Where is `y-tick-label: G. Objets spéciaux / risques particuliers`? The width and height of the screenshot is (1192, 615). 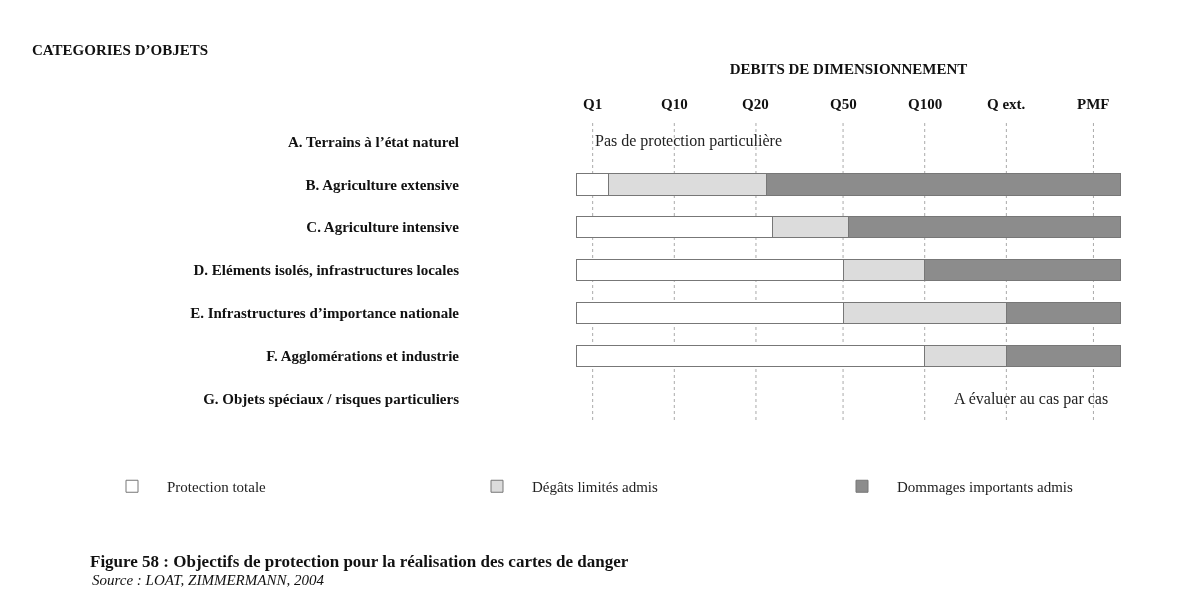
y-tick-label: G. Objets spéciaux / risques particuliers is located at coordinates (331, 398).